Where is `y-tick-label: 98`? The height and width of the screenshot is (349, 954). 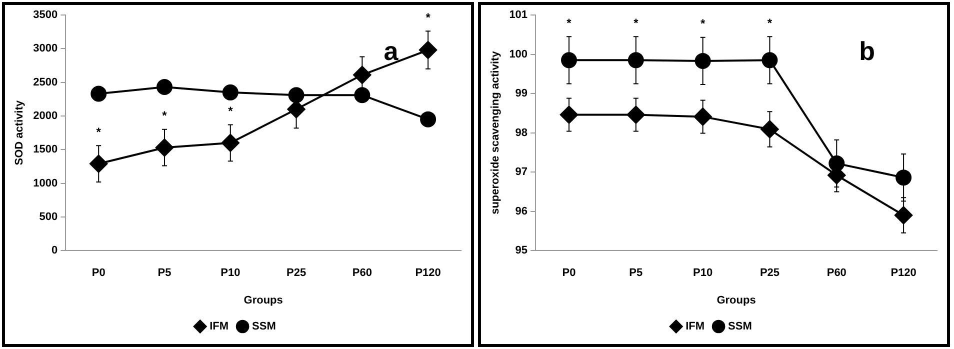 y-tick-label: 98 is located at coordinates (521, 132).